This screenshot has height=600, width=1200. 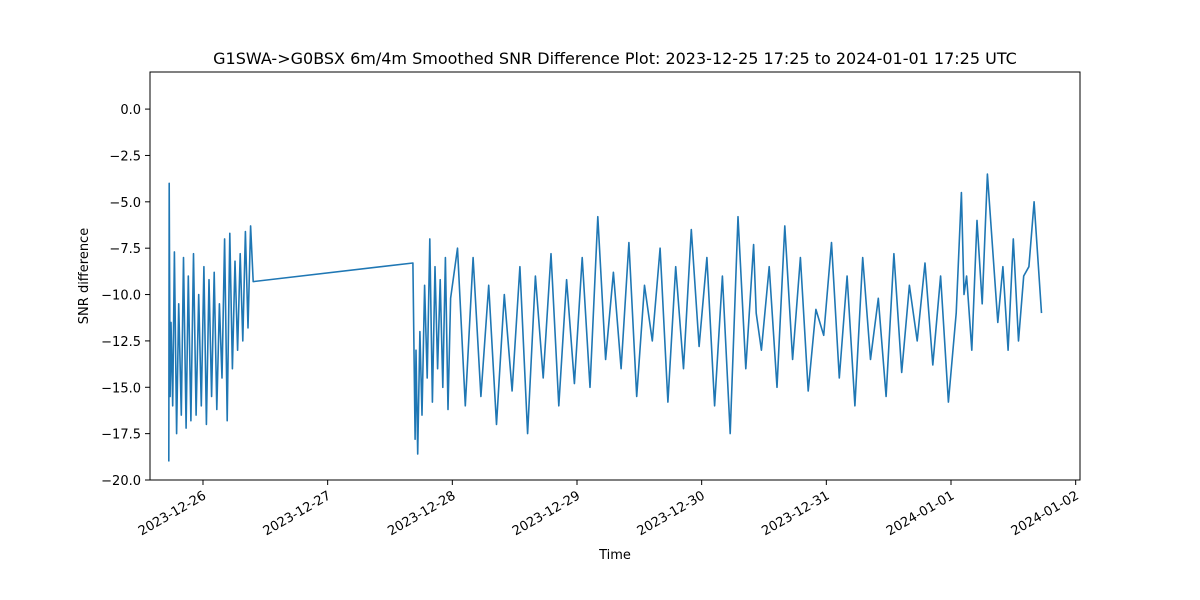 What do you see at coordinates (84, 276) in the screenshot?
I see `y-axis-label: SNR difference` at bounding box center [84, 276].